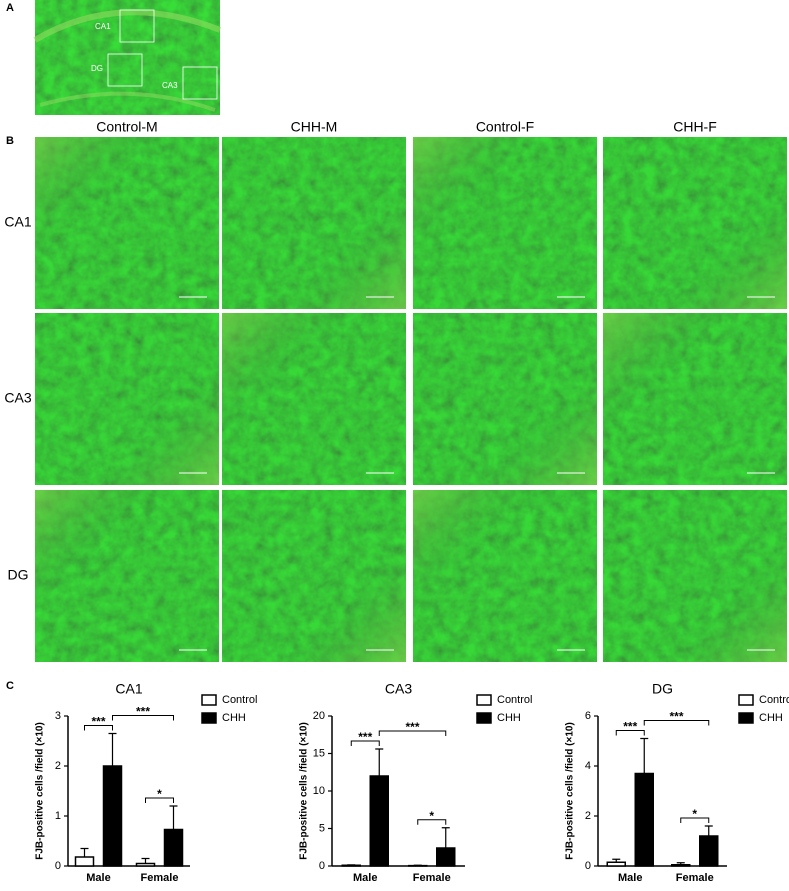 The width and height of the screenshot is (789, 891). What do you see at coordinates (319, 753) in the screenshot?
I see `y-tick-label: 15` at bounding box center [319, 753].